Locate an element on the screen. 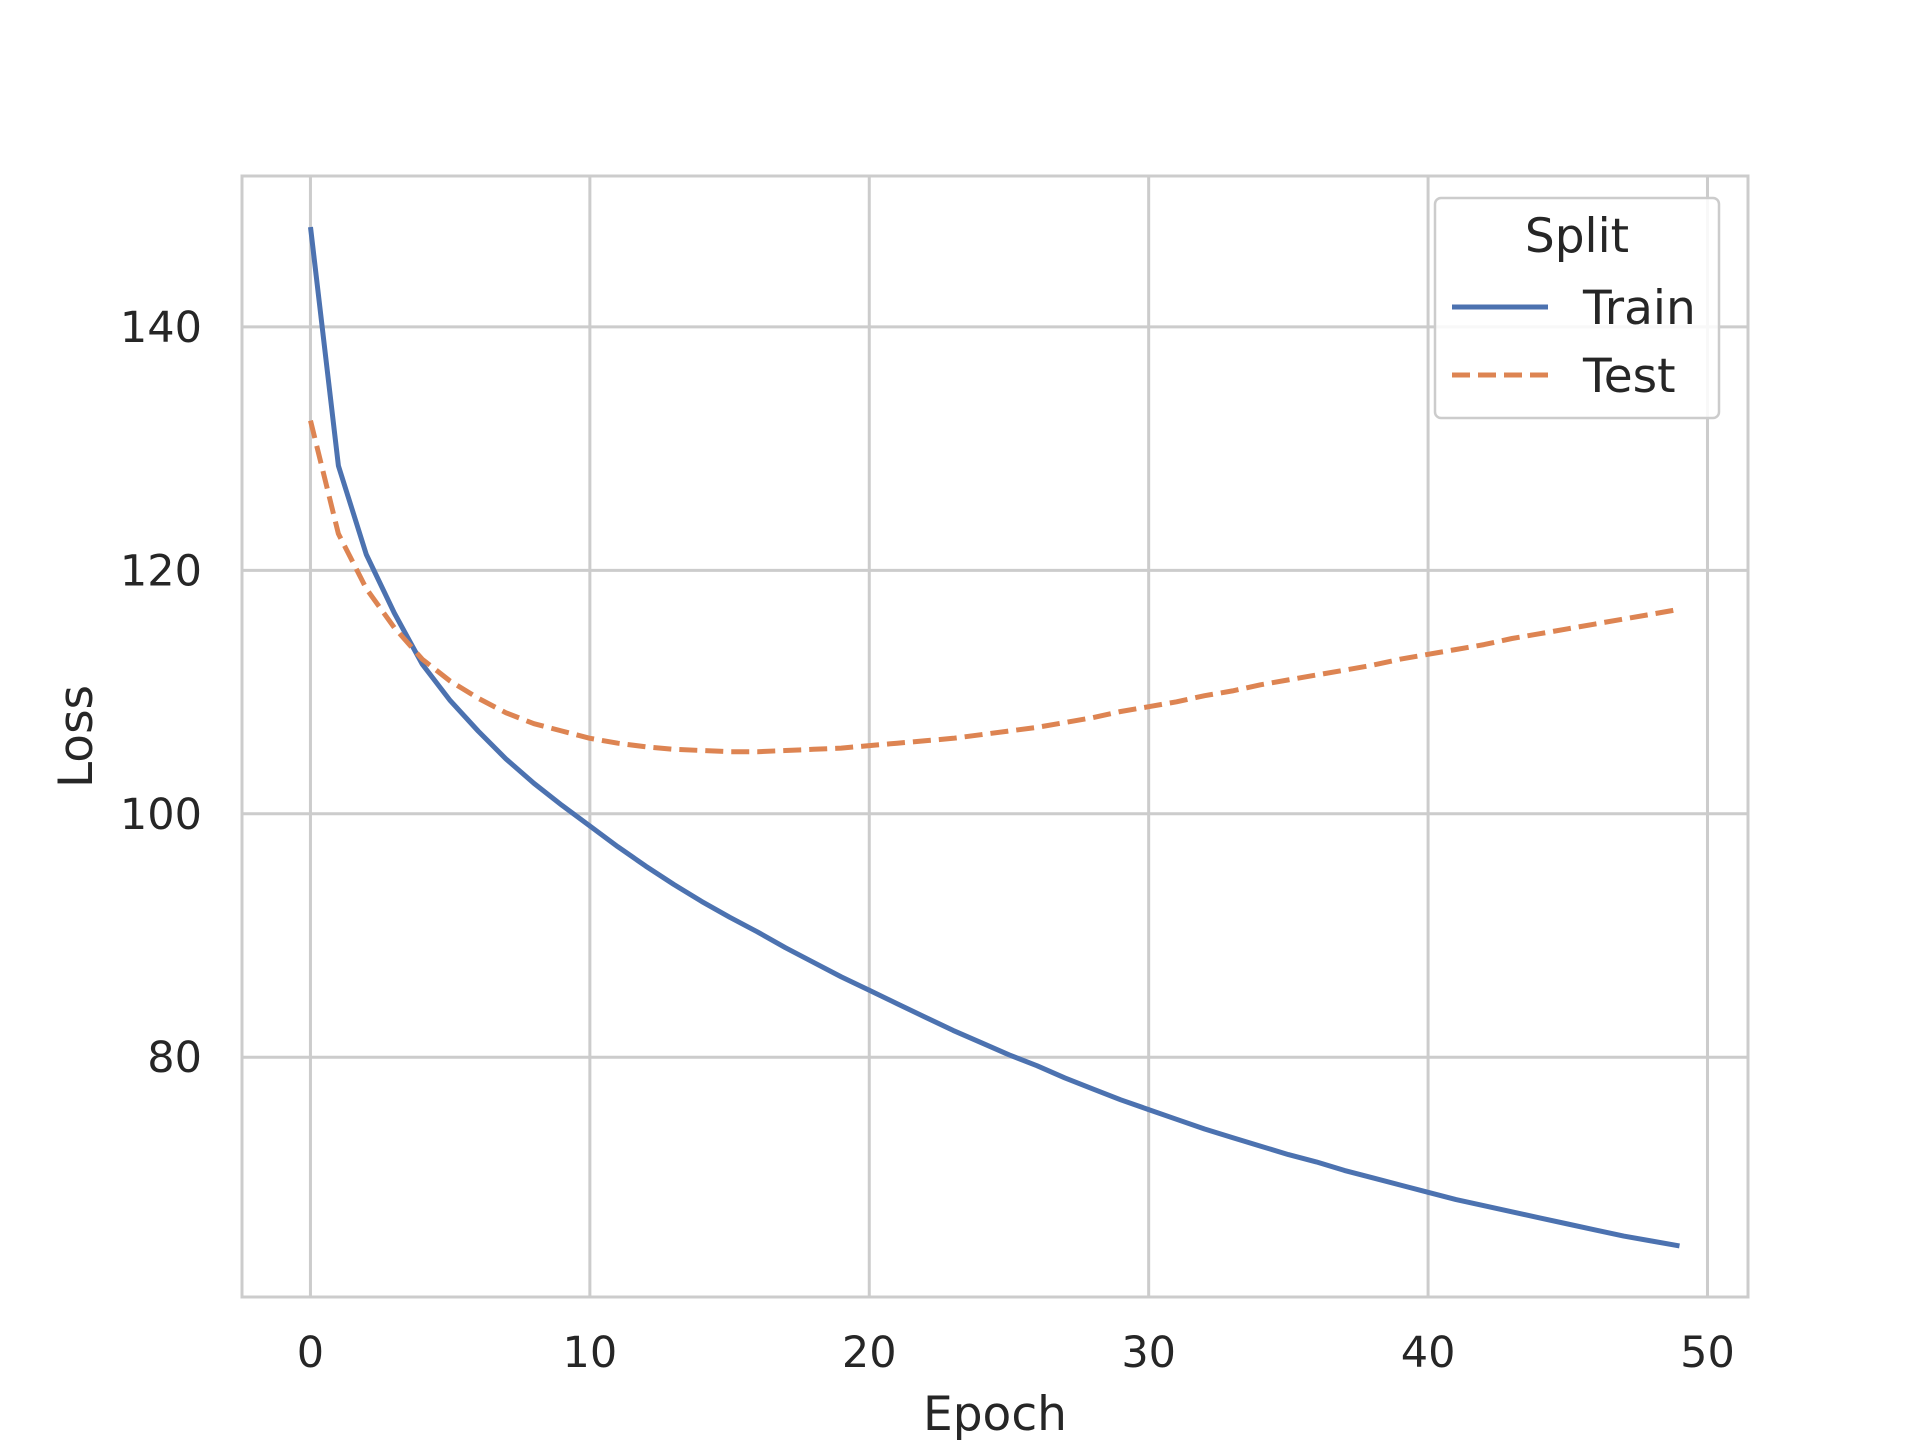 The image size is (1920, 1440). legend-box is located at coordinates (1577, 308).